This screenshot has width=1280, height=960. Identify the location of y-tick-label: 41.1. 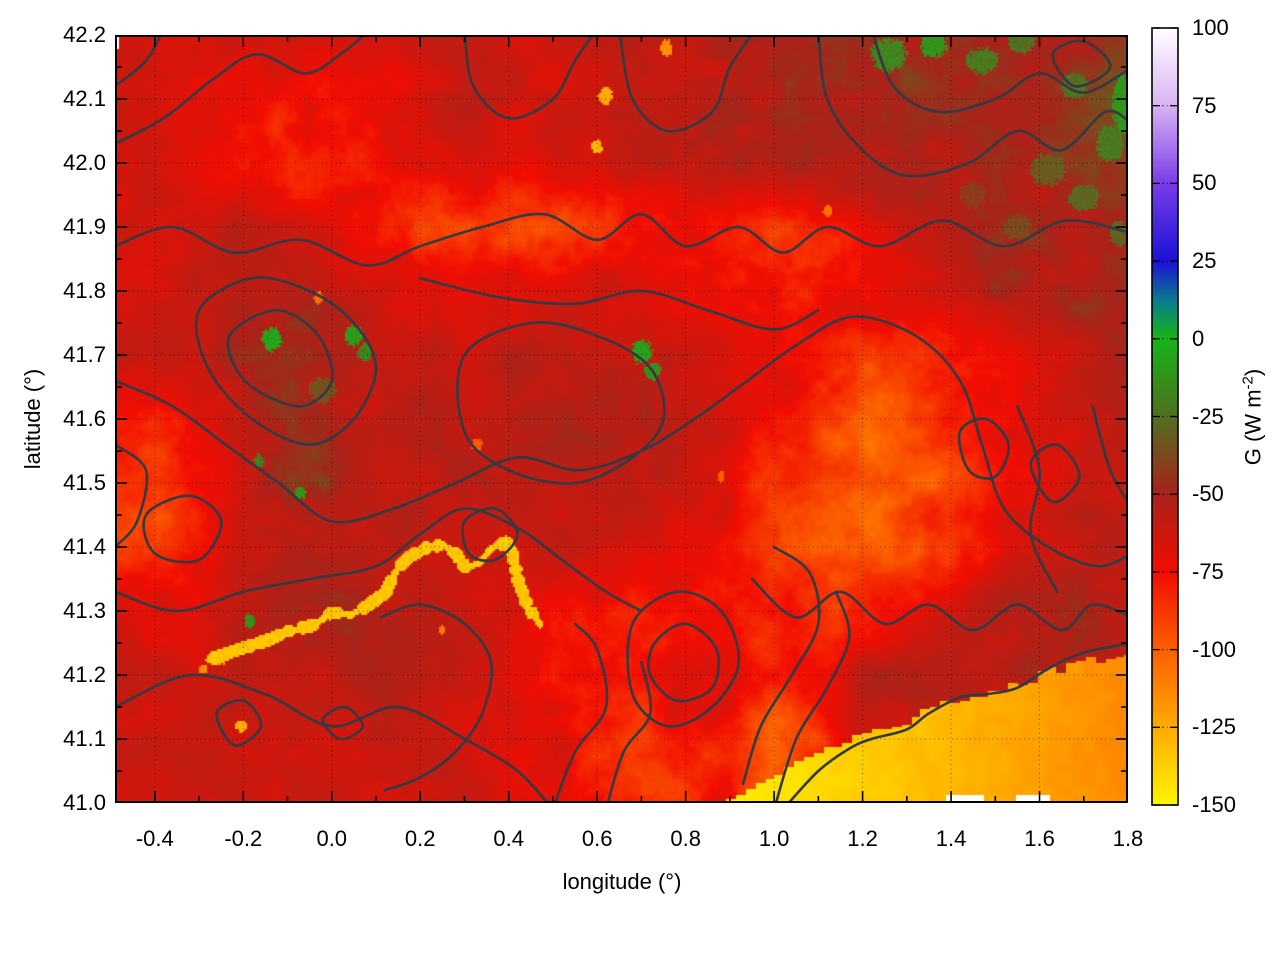
(84, 738).